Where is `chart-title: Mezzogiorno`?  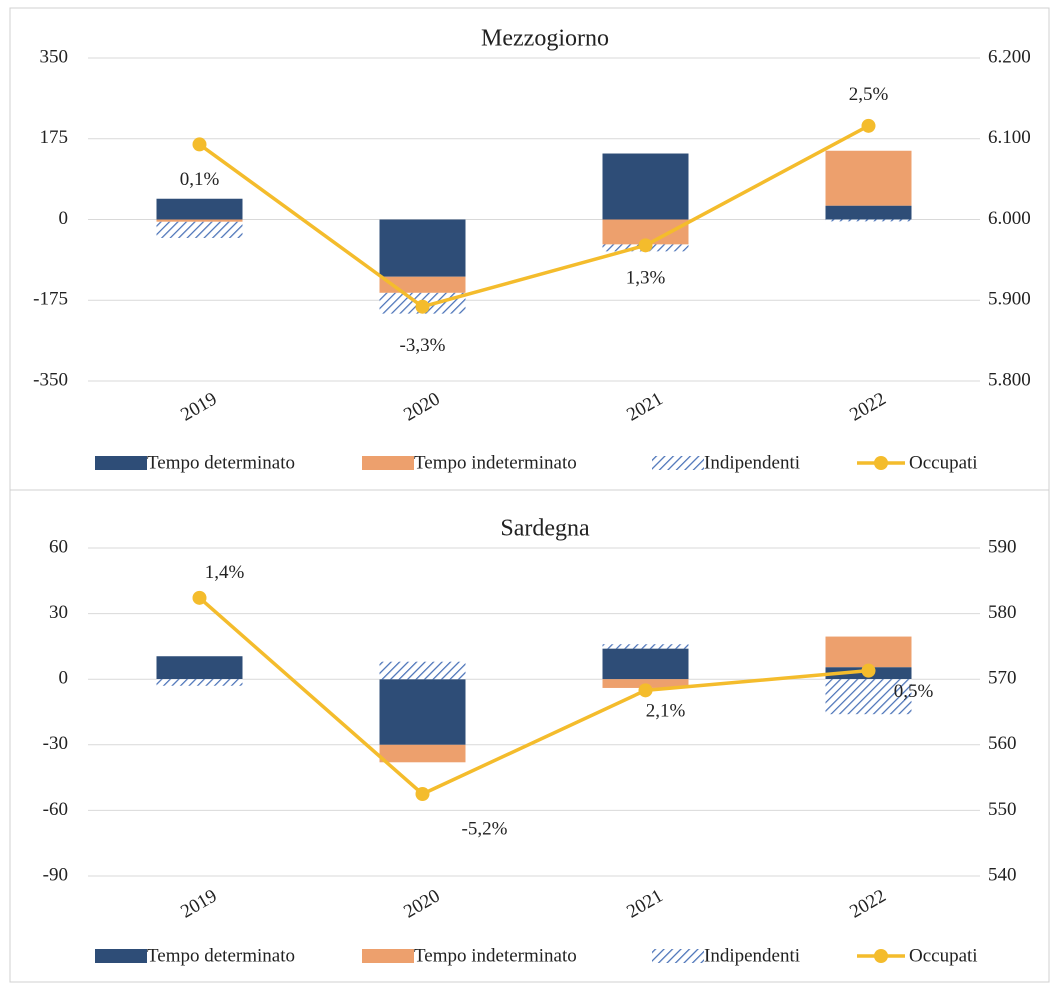
chart-title: Mezzogiorno is located at coordinates (545, 39).